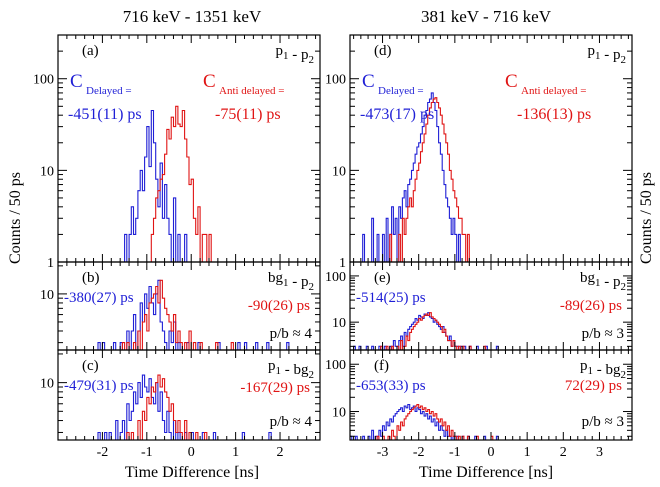 This screenshot has height=487, width=660. What do you see at coordinates (391, 298) in the screenshot?
I see `delayed-value: -514(25) ps` at bounding box center [391, 298].